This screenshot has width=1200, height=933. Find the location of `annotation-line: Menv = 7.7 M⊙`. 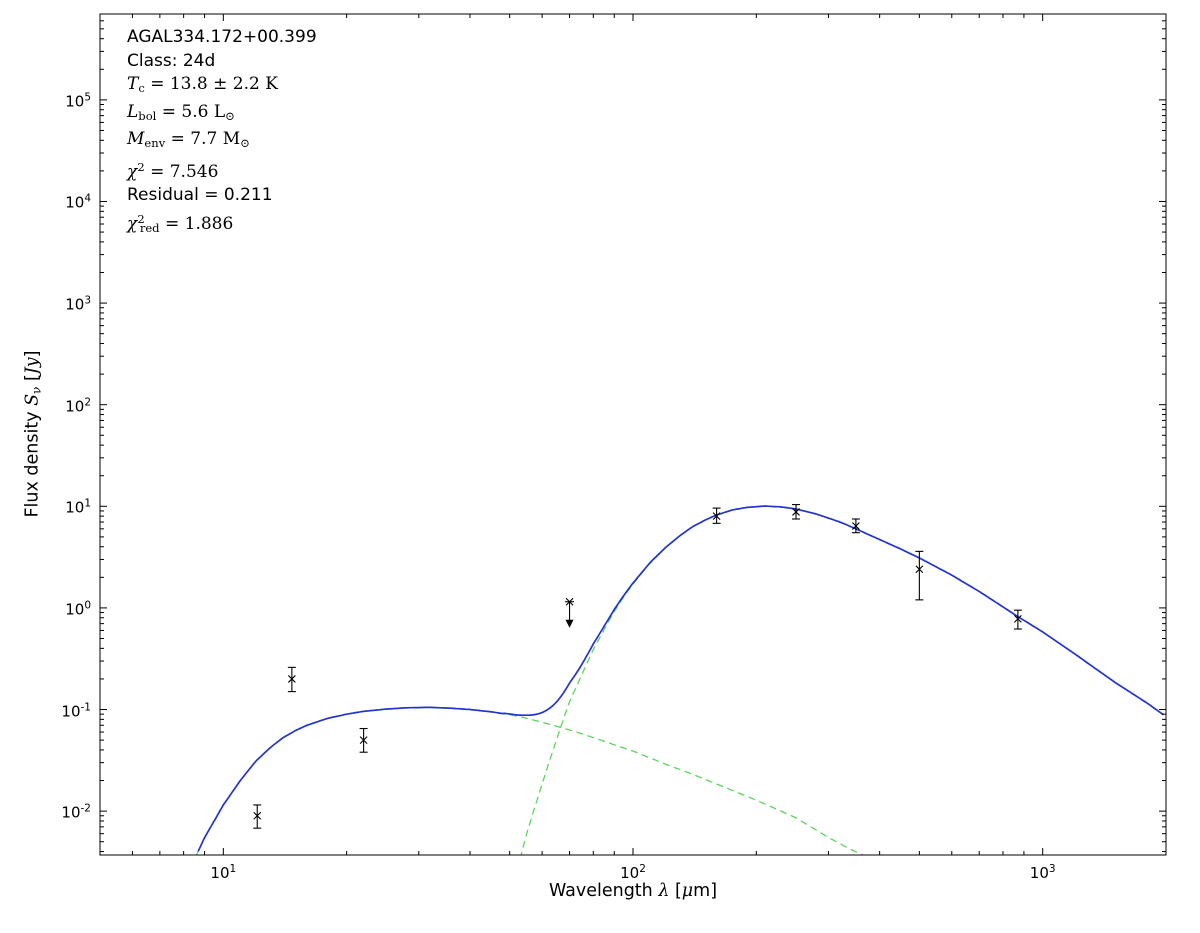

annotation-line: Menv = 7.7 M⊙ is located at coordinates (222, 142).